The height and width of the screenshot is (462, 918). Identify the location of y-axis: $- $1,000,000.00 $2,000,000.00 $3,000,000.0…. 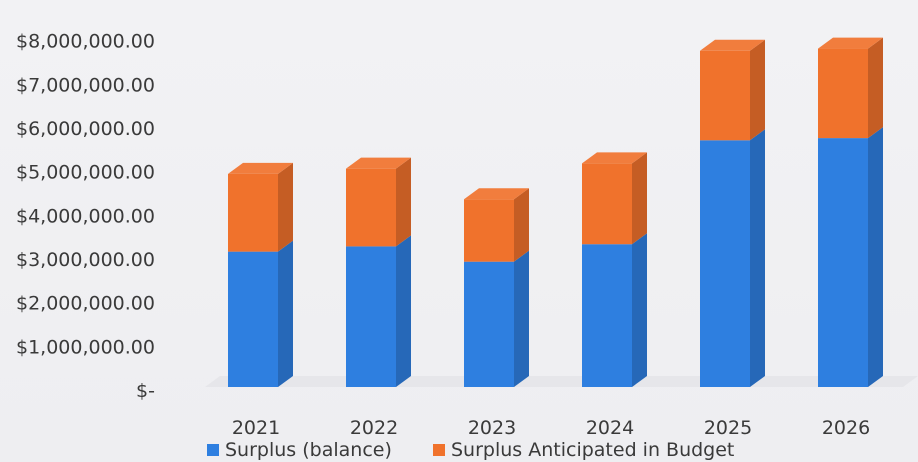
(85, 216).